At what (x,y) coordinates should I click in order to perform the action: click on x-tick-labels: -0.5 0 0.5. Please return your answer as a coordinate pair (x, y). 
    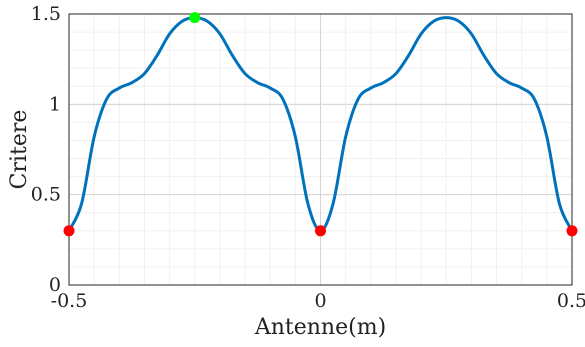
    Looking at the image, I should click on (318, 301).